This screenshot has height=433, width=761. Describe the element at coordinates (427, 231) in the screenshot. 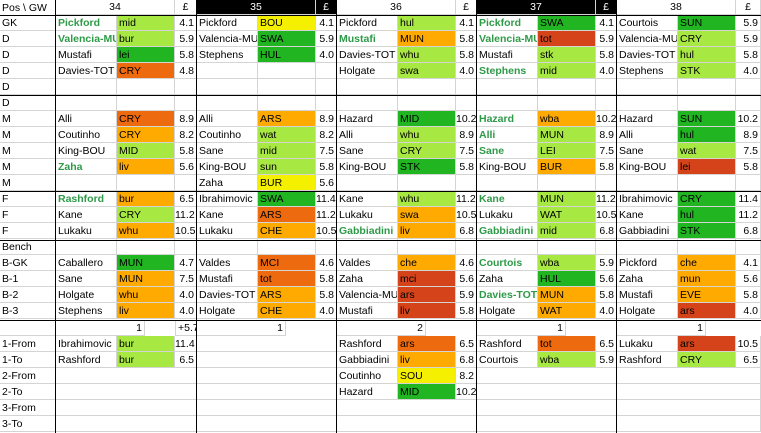

I see `fixture-cell: liv` at that location.